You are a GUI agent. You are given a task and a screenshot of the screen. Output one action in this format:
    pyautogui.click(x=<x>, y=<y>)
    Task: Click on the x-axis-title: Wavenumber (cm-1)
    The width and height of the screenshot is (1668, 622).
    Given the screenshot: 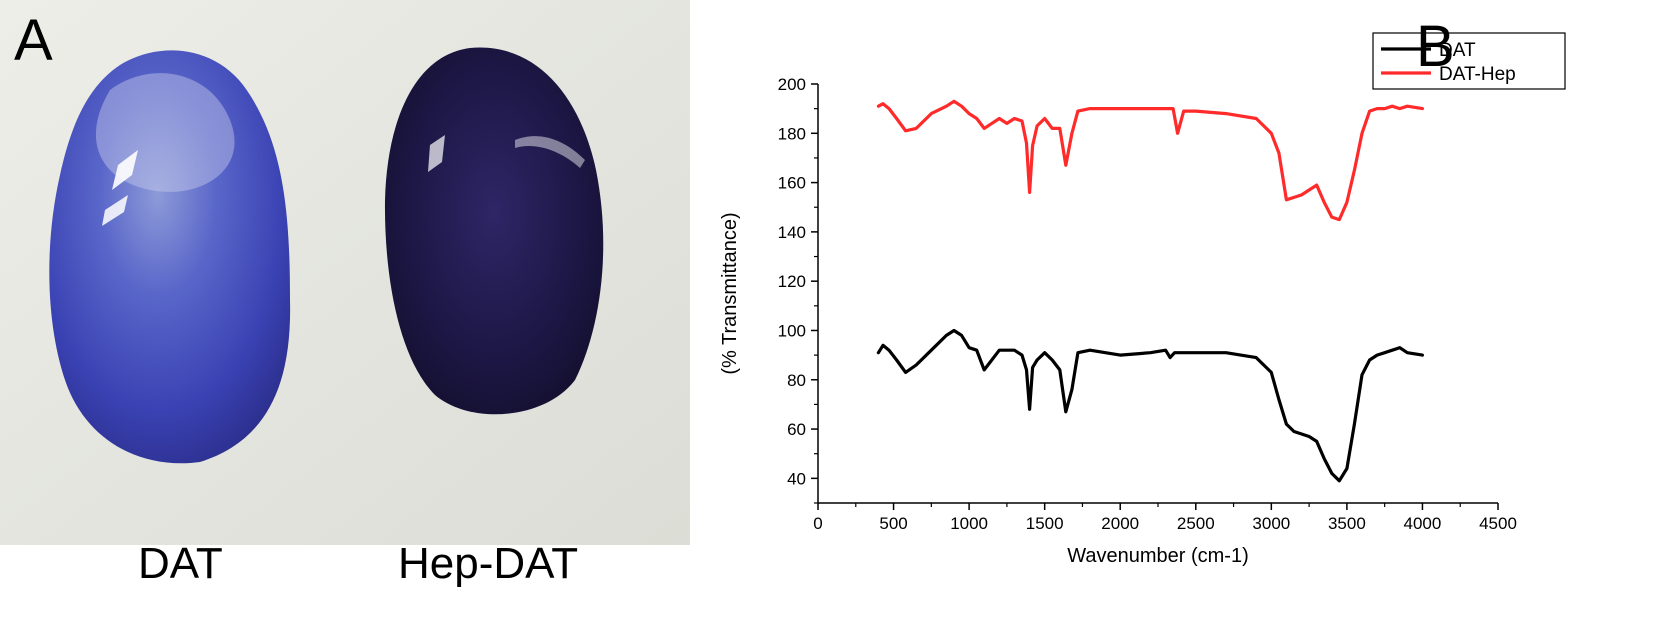 What is the action you would take?
    pyautogui.click(x=1158, y=556)
    